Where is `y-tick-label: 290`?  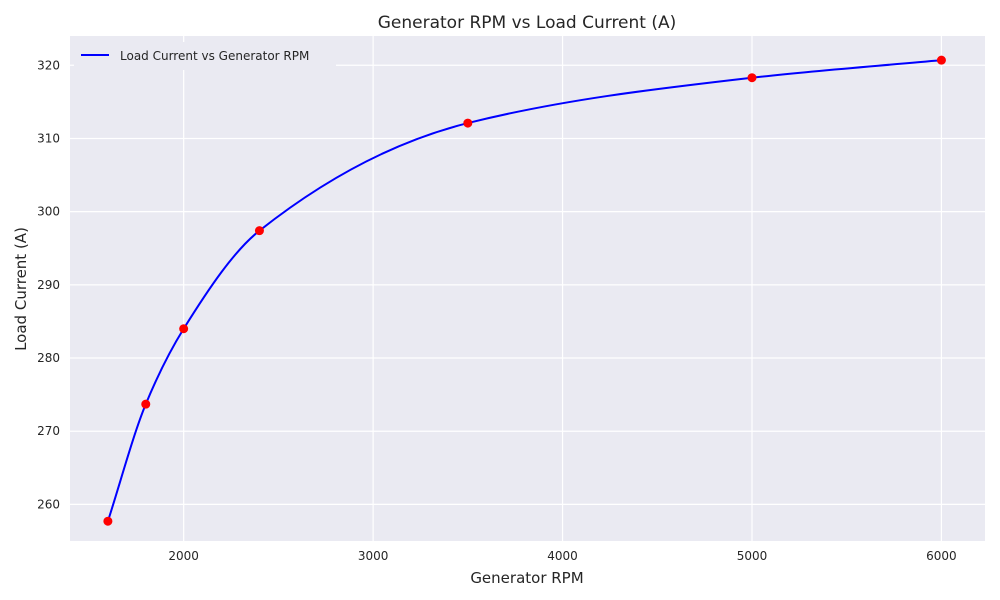
y-tick-label: 290 is located at coordinates (48, 285).